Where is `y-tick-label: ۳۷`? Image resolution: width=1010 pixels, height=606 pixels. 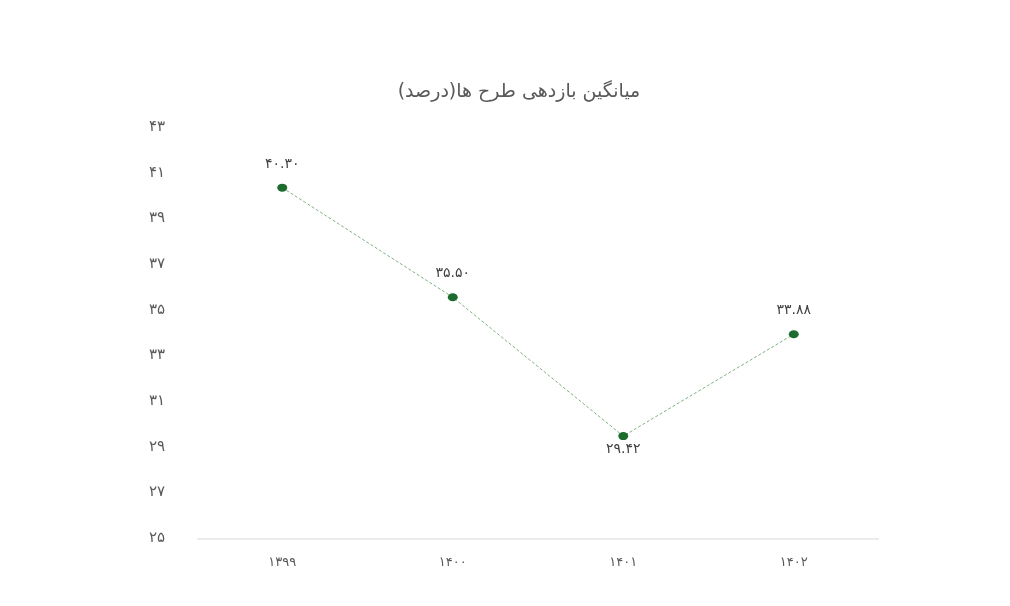
y-tick-label: ۳۷ is located at coordinates (157, 263).